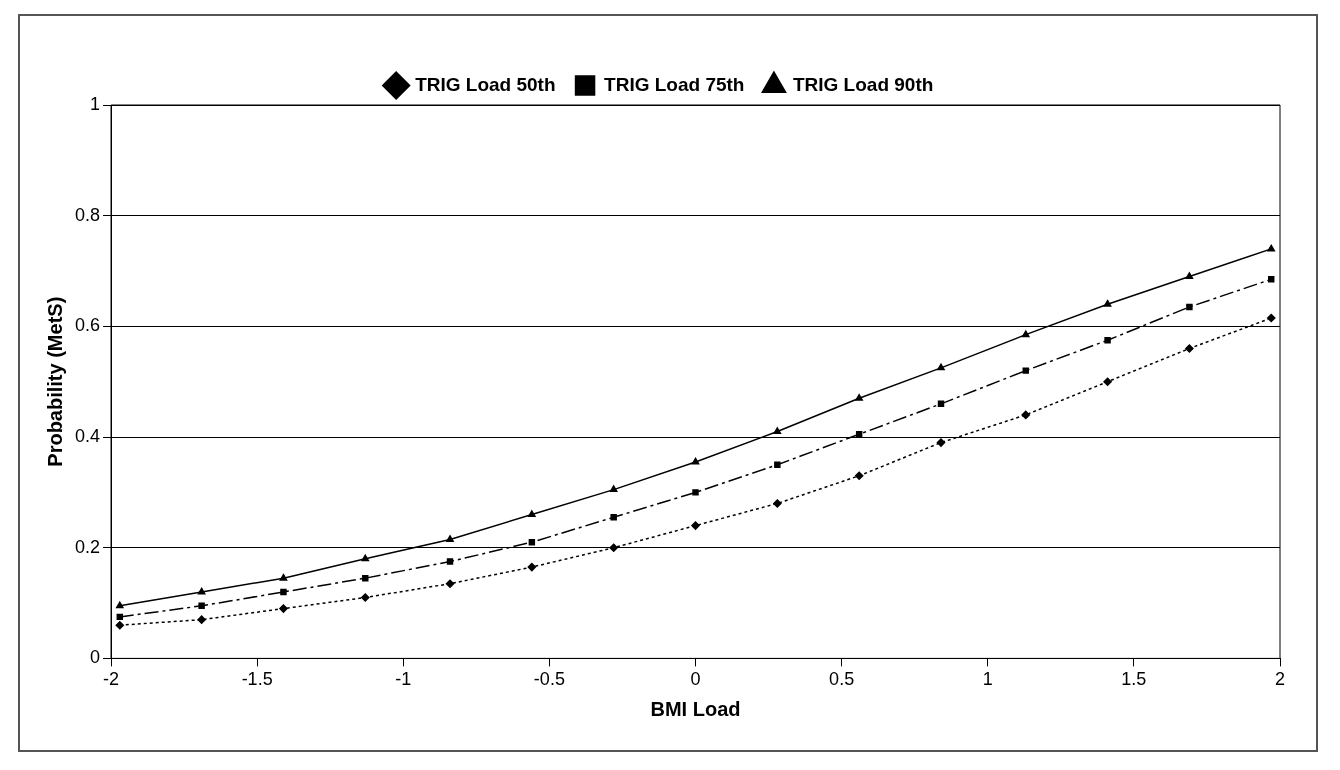  I want to click on legend-label: TRIG Load 90th, so click(863, 84).